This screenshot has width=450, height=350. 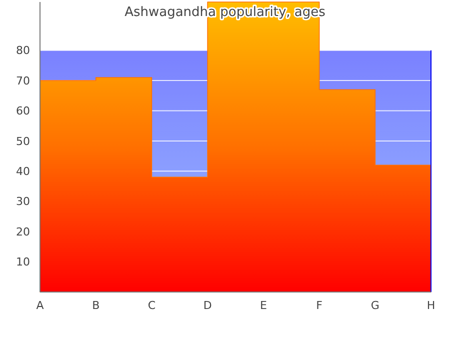 I want to click on y-tick-label: 70, so click(x=23, y=81).